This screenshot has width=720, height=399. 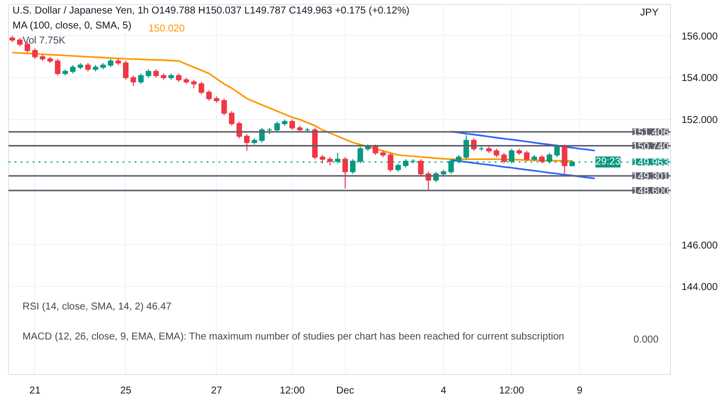 What do you see at coordinates (72, 26) in the screenshot?
I see `text: MA (100, close, 0, SMA, 5)` at bounding box center [72, 26].